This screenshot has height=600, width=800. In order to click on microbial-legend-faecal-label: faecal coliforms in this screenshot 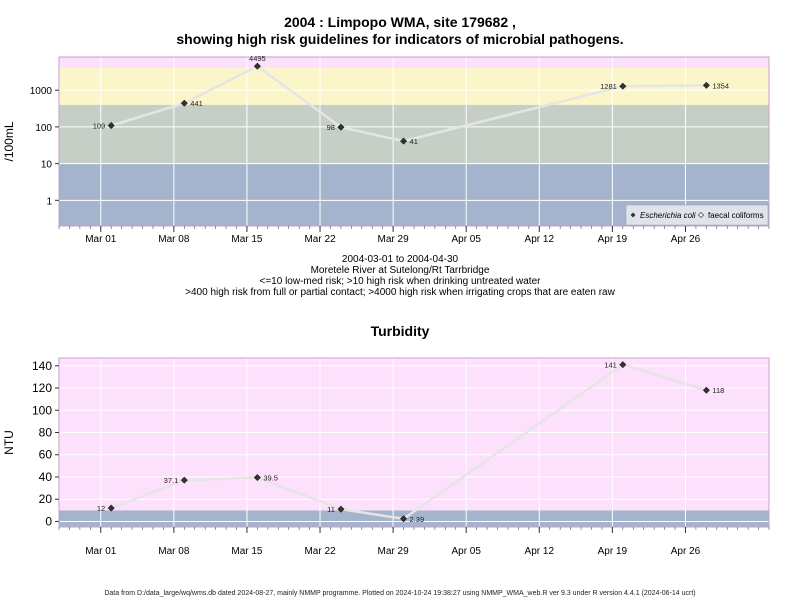, I will do `click(736, 215)`.